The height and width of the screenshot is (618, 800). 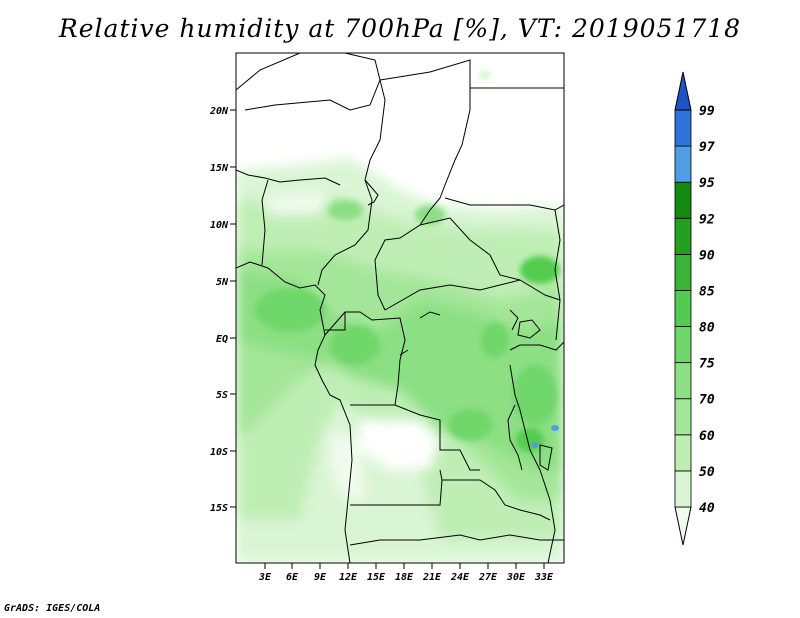 I want to click on humidity-patch-85a, so click(x=540, y=270).